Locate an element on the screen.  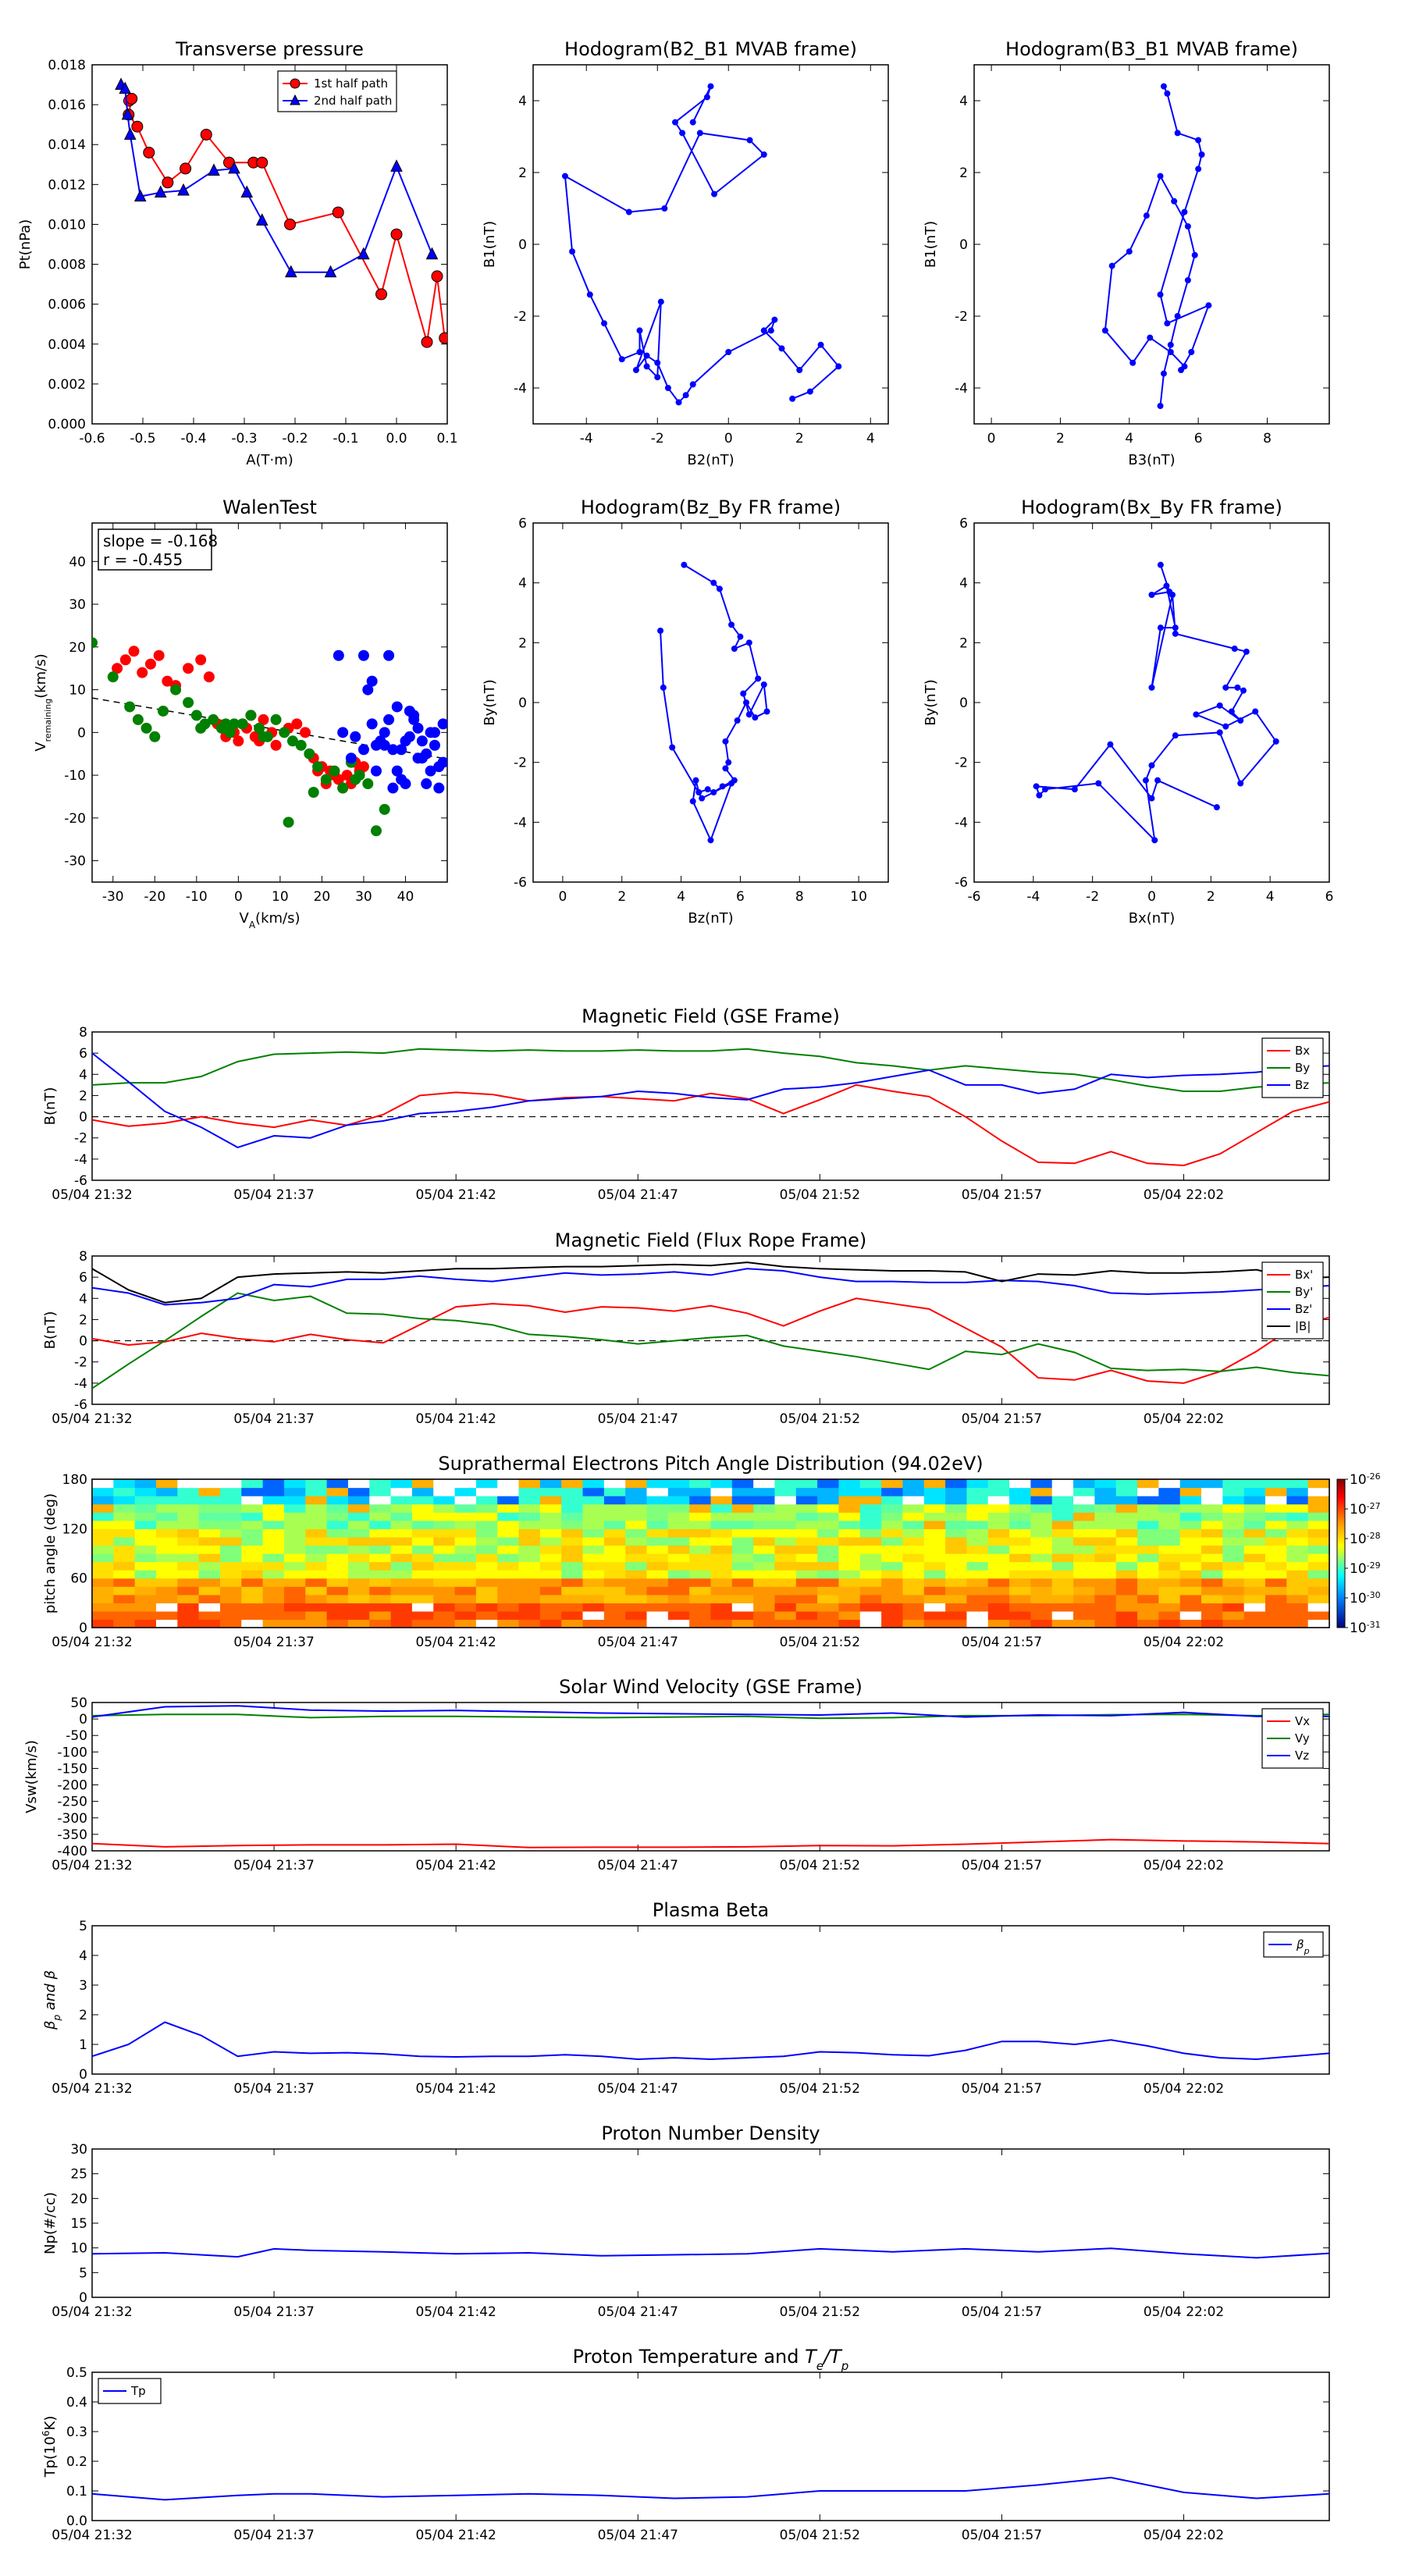
y-tick-label: 10 is located at coordinates (77, 691).